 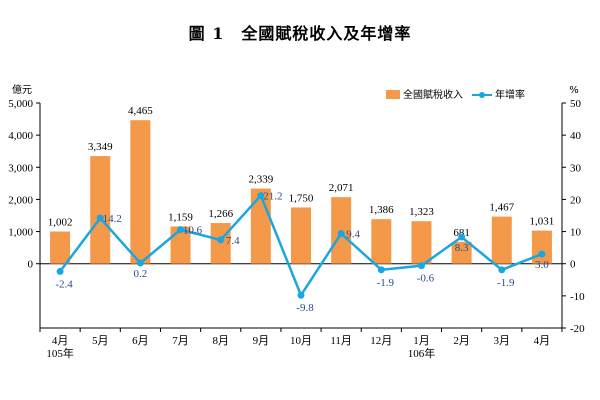 What do you see at coordinates (261, 341) in the screenshot?
I see `x-category-label: 9月` at bounding box center [261, 341].